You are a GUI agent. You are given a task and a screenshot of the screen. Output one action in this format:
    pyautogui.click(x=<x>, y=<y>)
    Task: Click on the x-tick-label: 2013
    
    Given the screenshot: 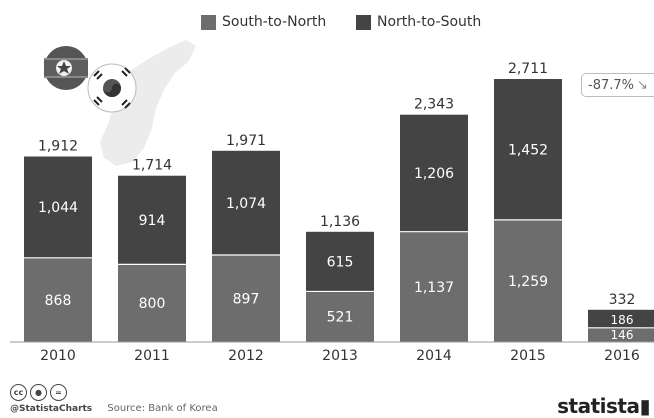 What is the action you would take?
    pyautogui.click(x=340, y=356)
    